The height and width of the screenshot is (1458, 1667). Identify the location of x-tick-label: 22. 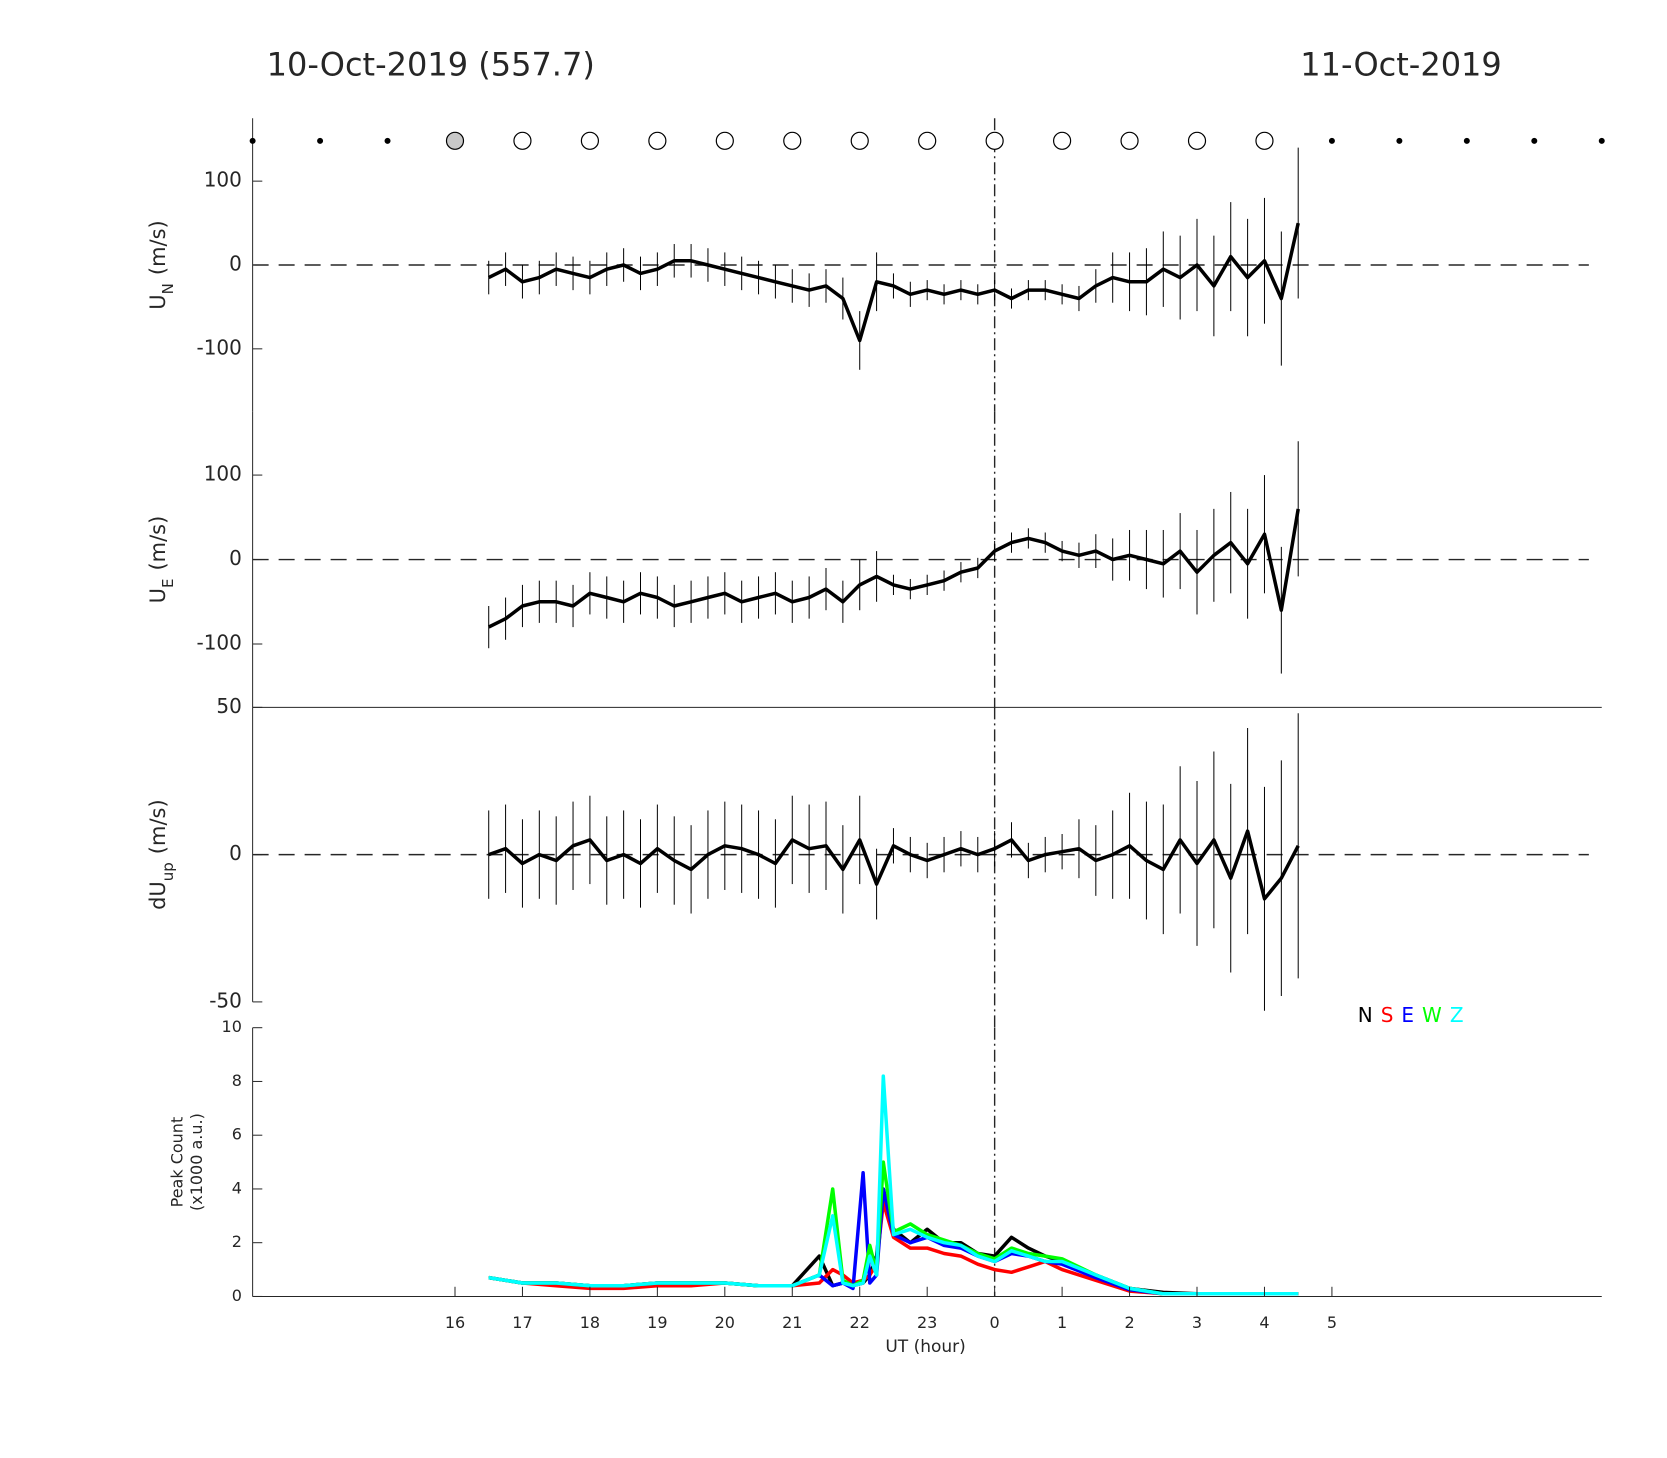
(860, 1322).